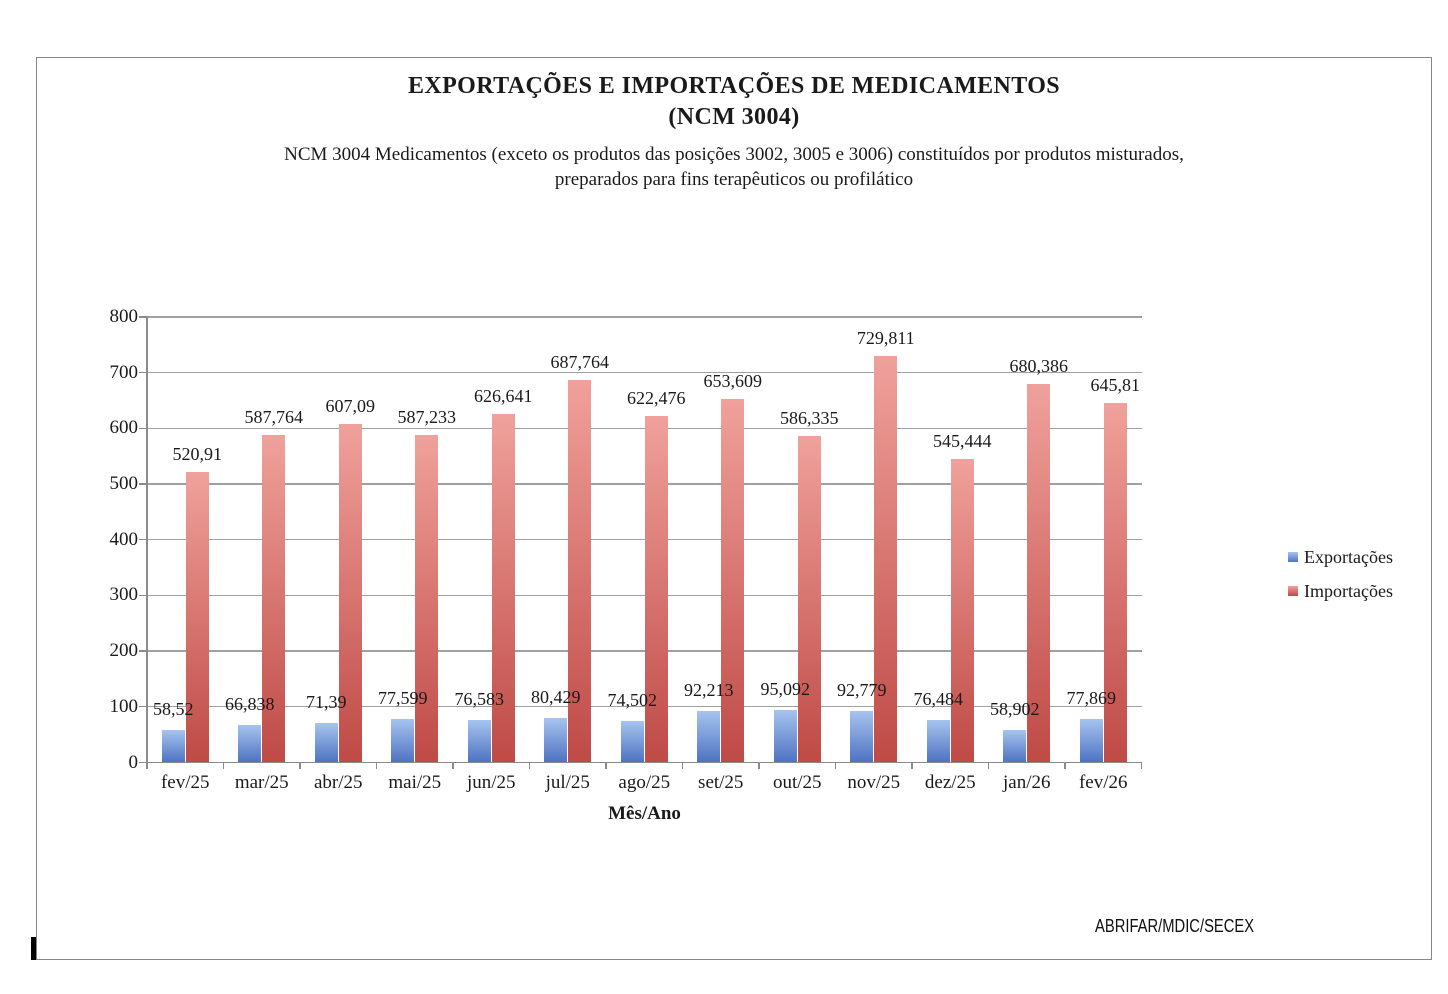 The image size is (1448, 994). What do you see at coordinates (503, 395) in the screenshot?
I see `value-label-importacoes-4: 626,641` at bounding box center [503, 395].